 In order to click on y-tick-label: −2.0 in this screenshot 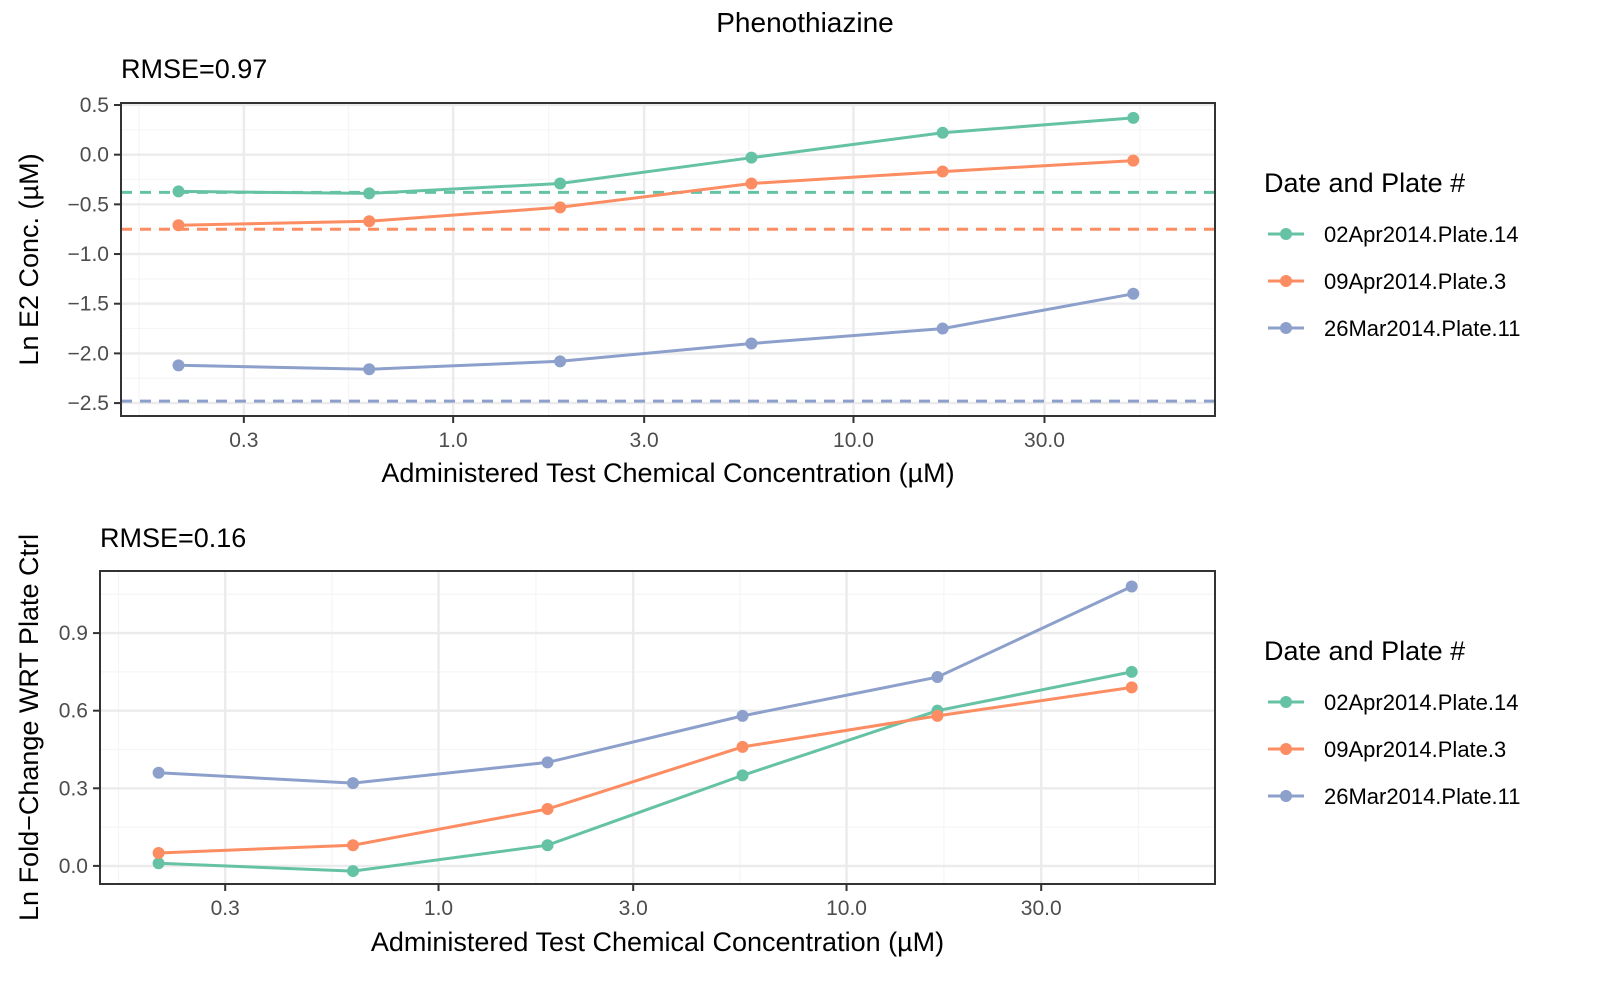, I will do `click(88, 353)`.